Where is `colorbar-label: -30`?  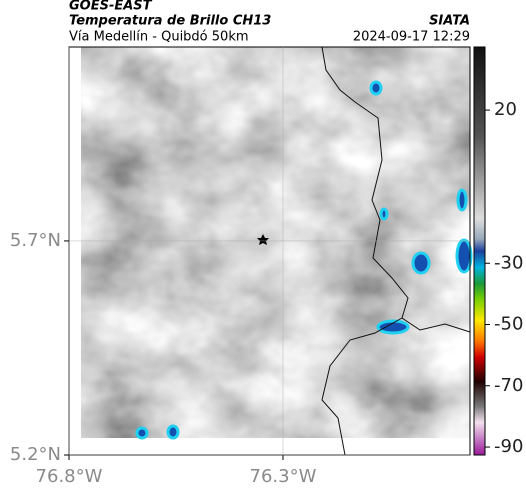 colorbar-label: -30 is located at coordinates (508, 262).